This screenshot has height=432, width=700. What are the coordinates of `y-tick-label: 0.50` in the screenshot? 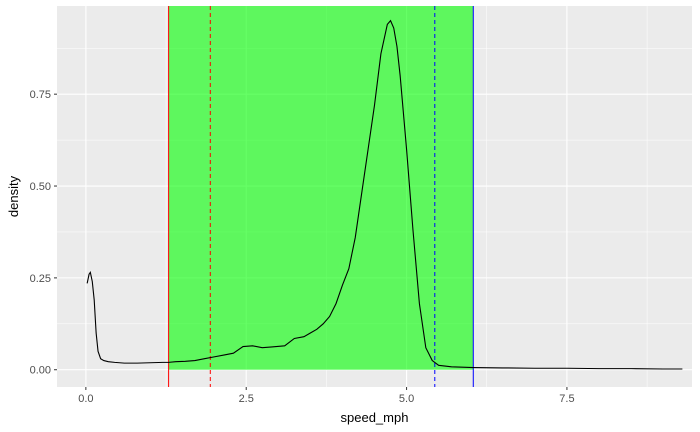 It's located at (40, 187).